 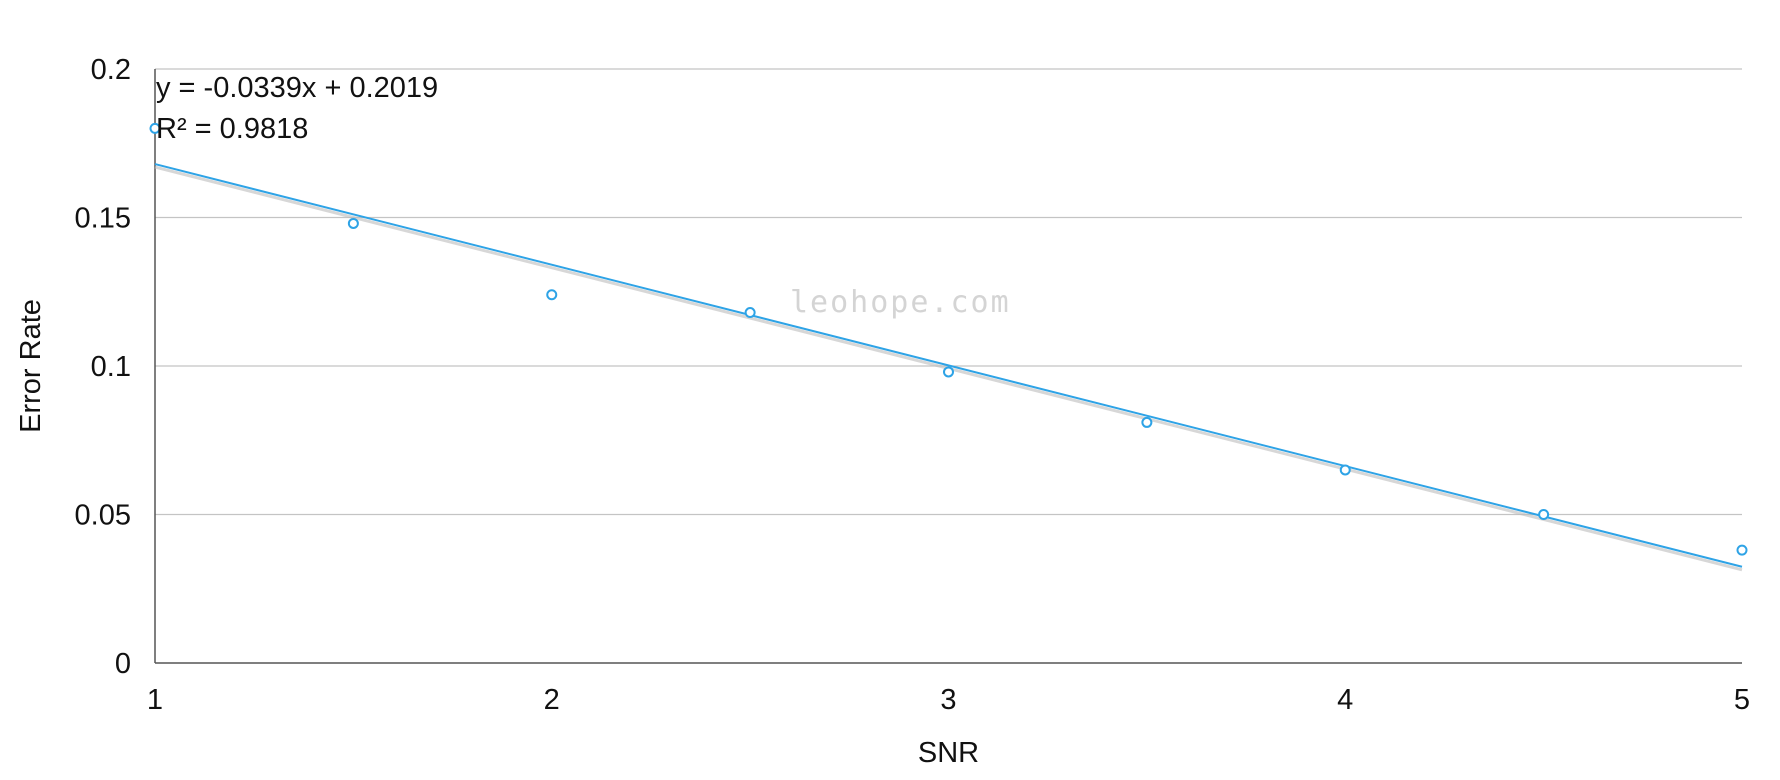 I want to click on x-tick-label: 2, so click(x=552, y=700).